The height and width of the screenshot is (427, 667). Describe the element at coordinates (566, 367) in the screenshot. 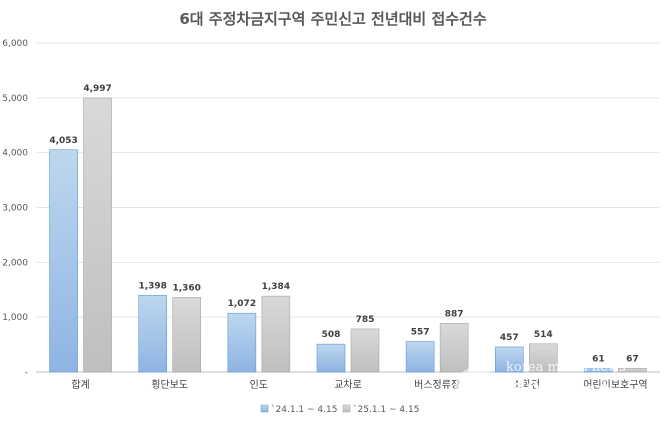

I see `watermark-site: korea media news` at that location.